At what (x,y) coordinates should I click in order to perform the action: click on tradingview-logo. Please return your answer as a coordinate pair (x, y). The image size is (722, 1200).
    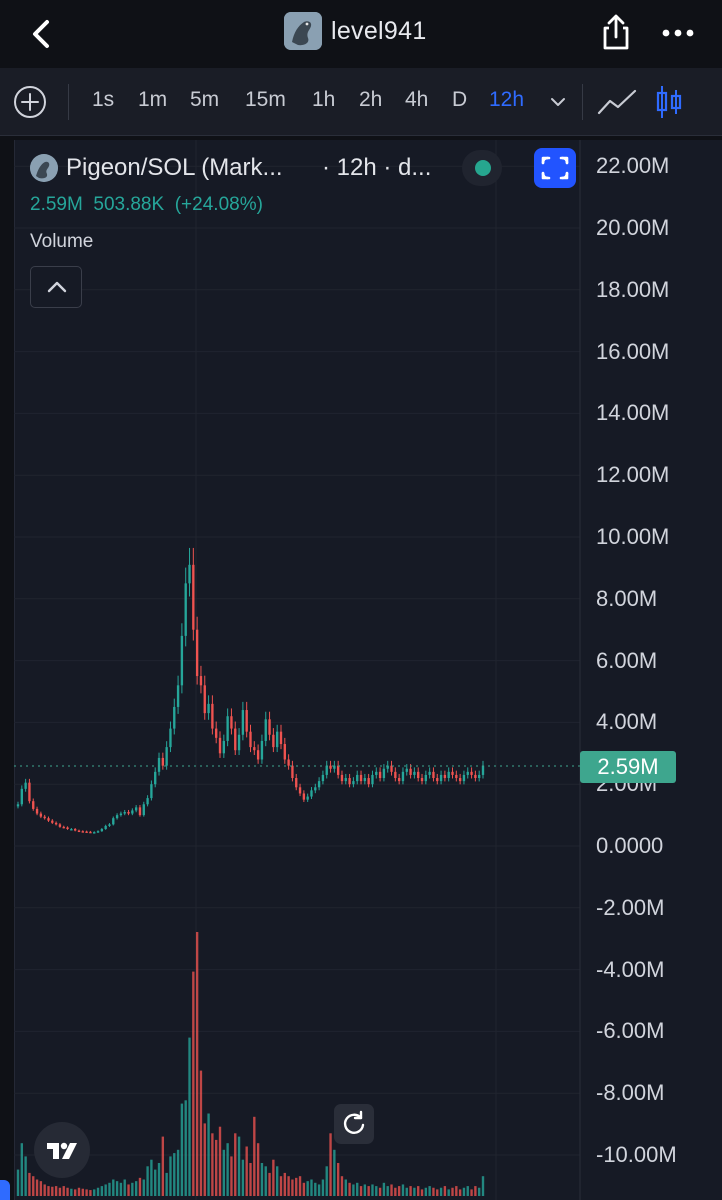
    Looking at the image, I should click on (62, 1150).